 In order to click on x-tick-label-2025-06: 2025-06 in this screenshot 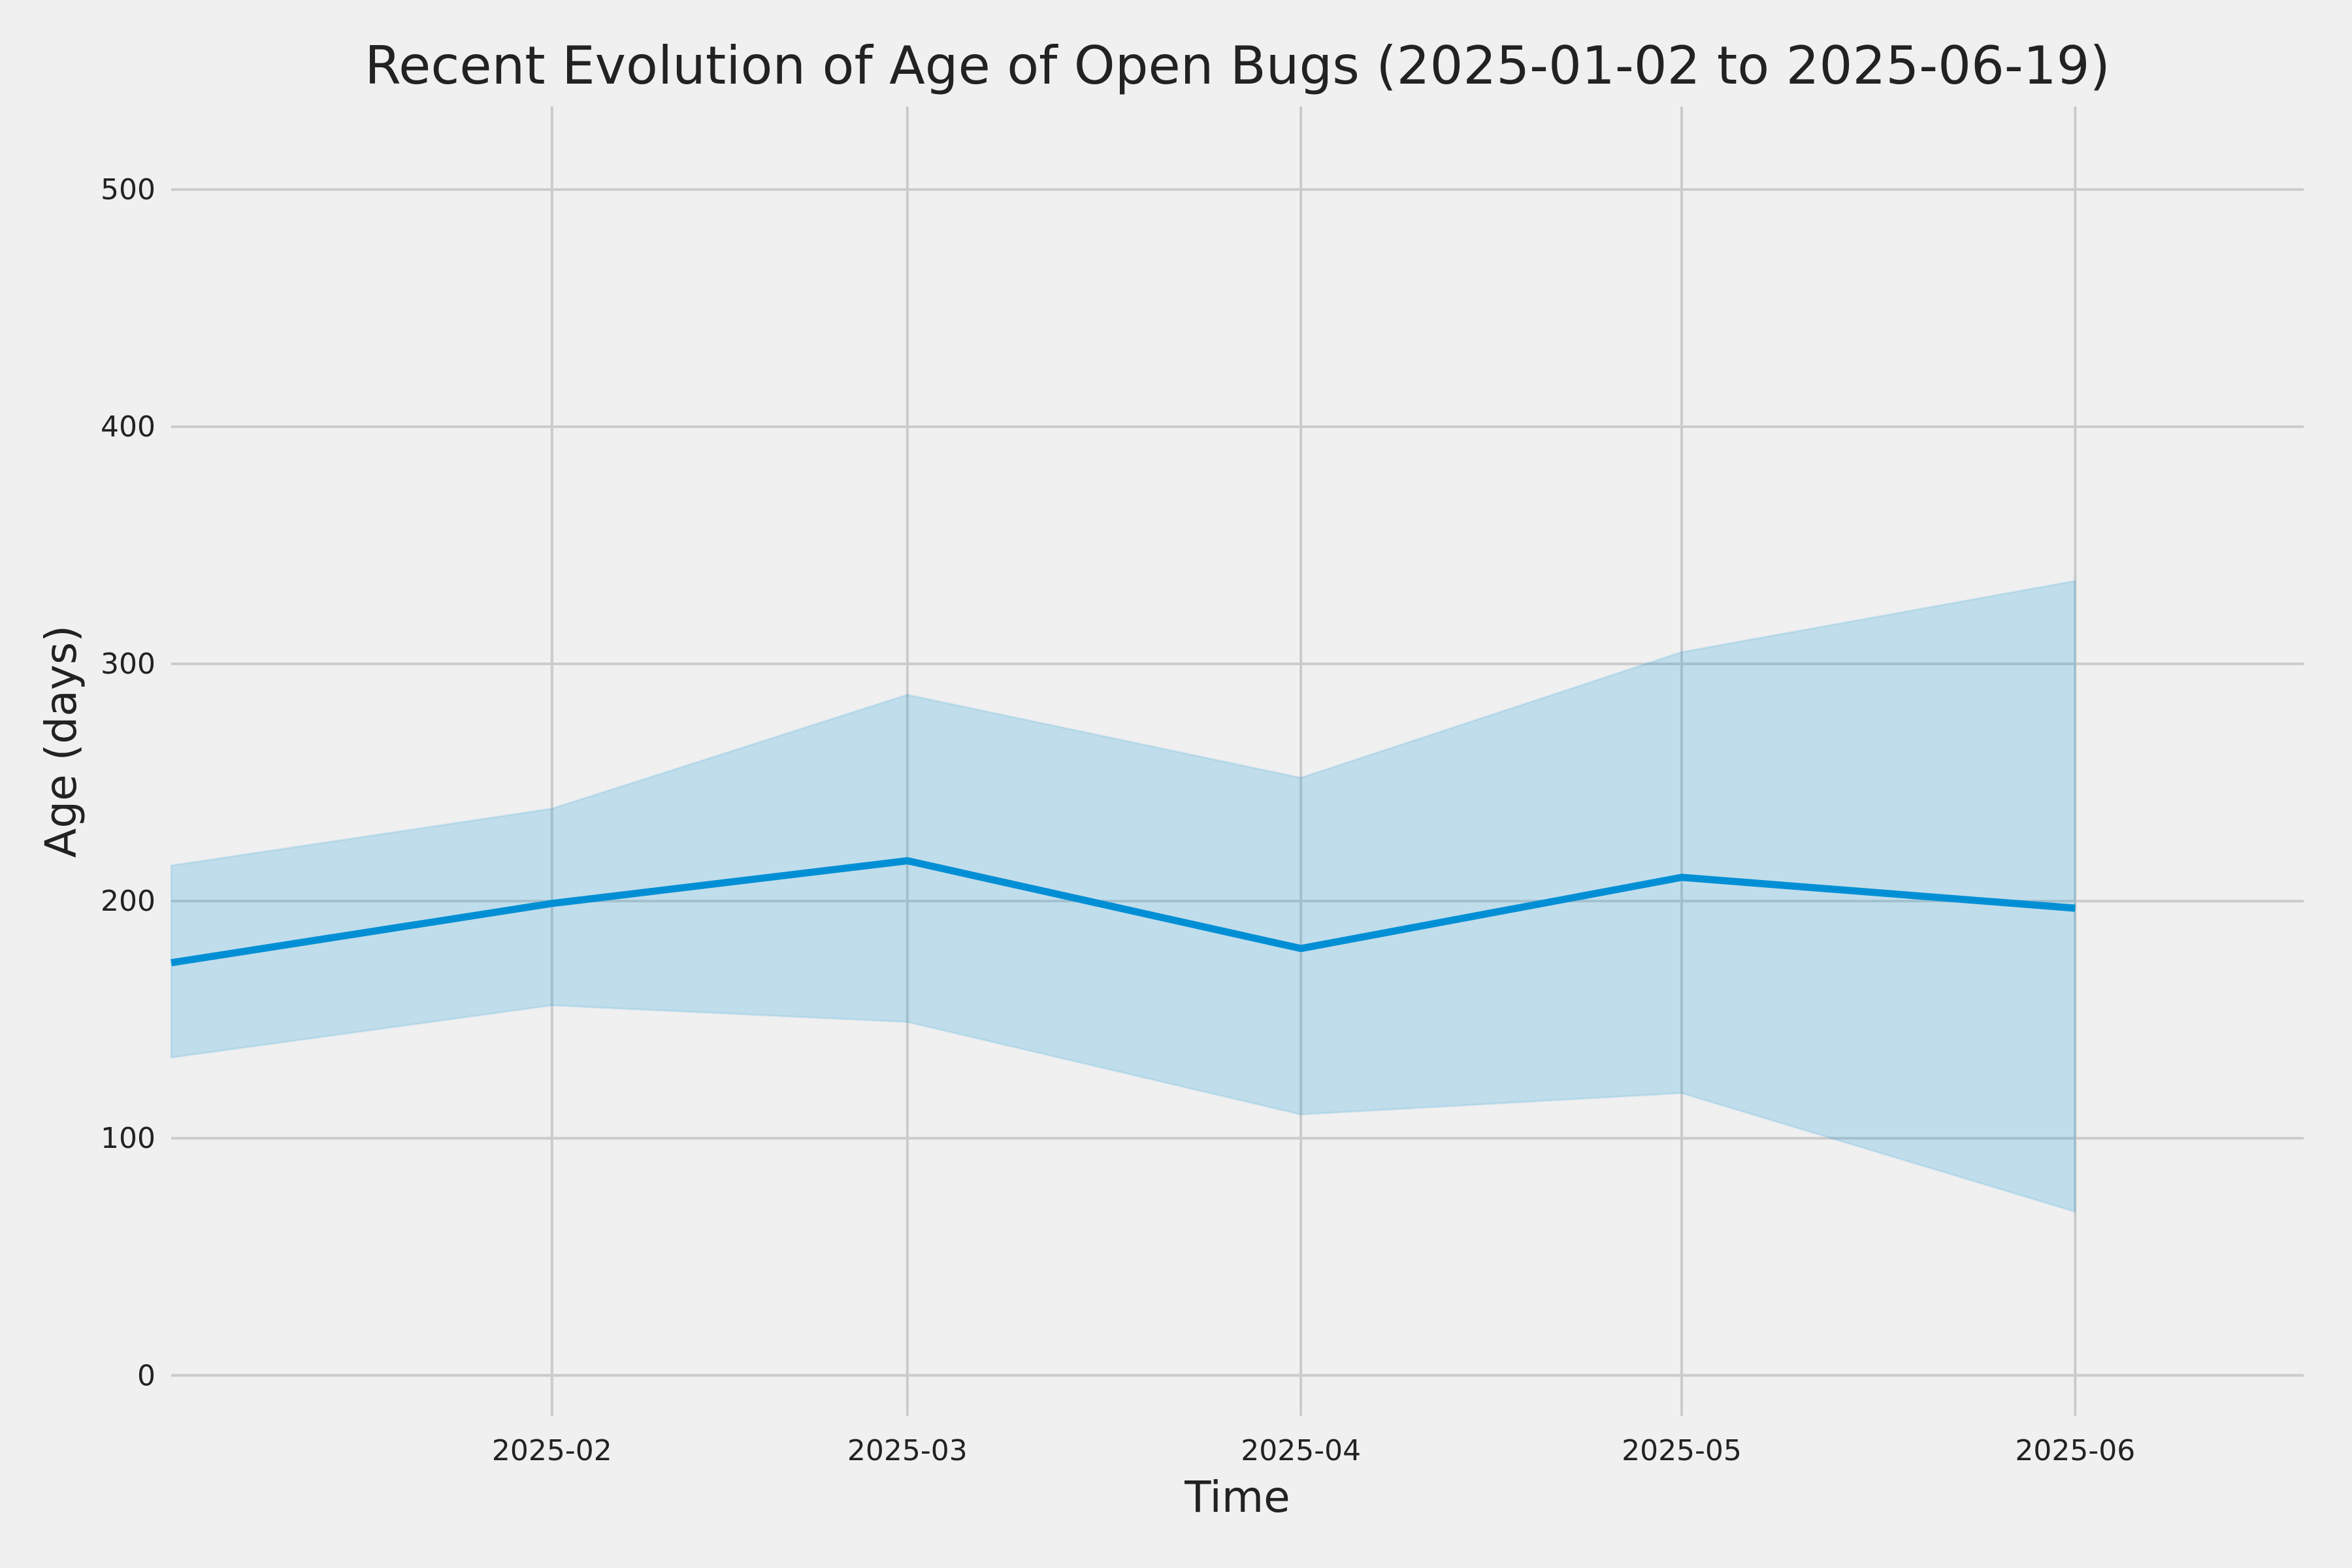, I will do `click(2075, 1450)`.